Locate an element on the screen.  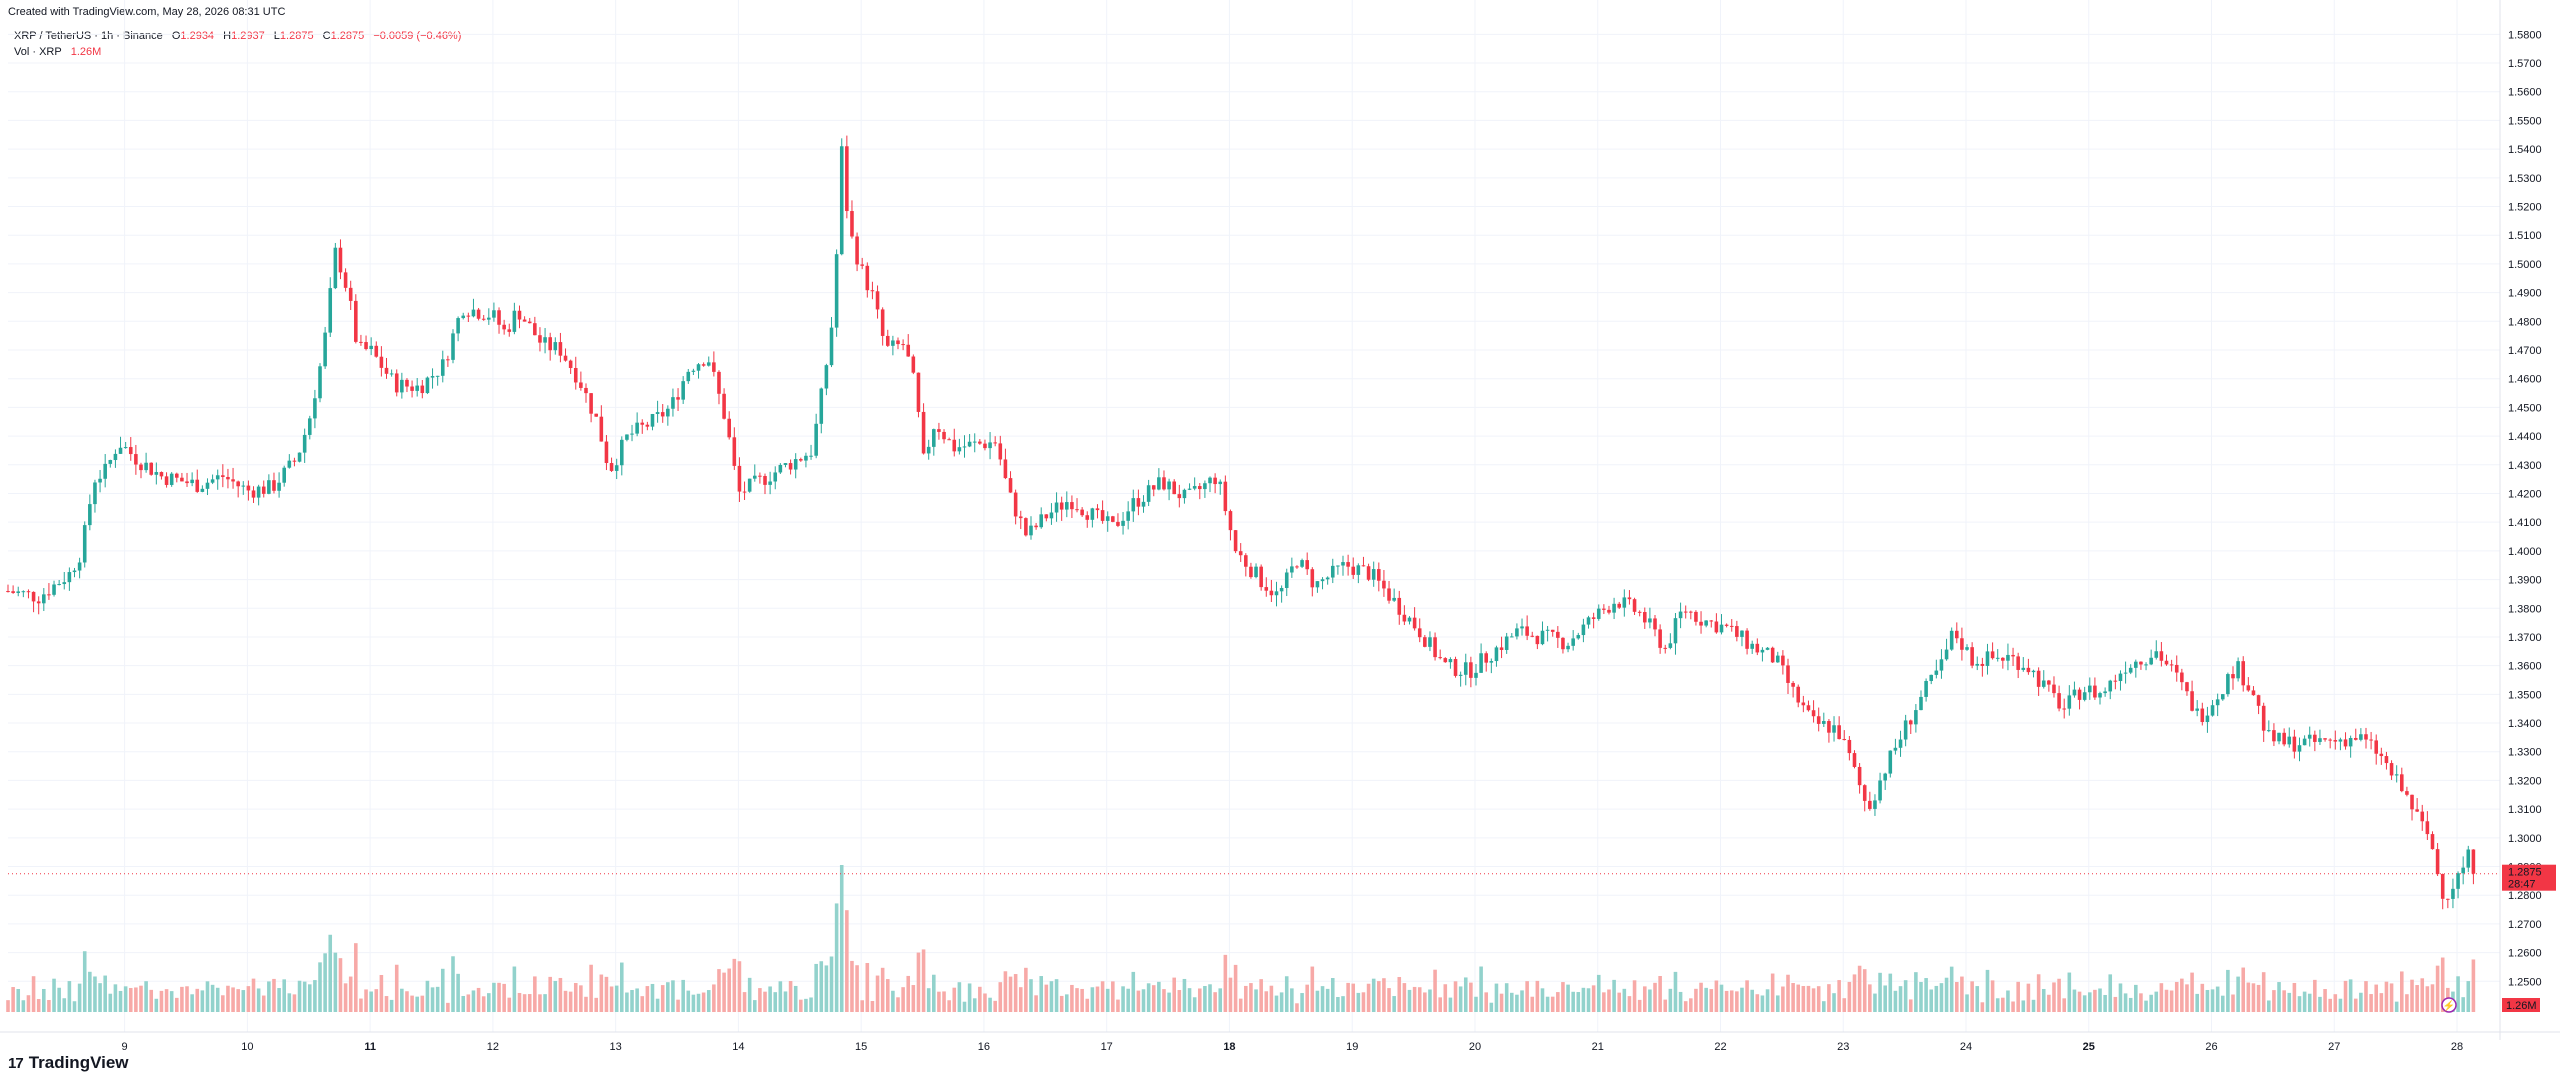
tradingview-brand: 17 TradingView is located at coordinates (68, 1063).